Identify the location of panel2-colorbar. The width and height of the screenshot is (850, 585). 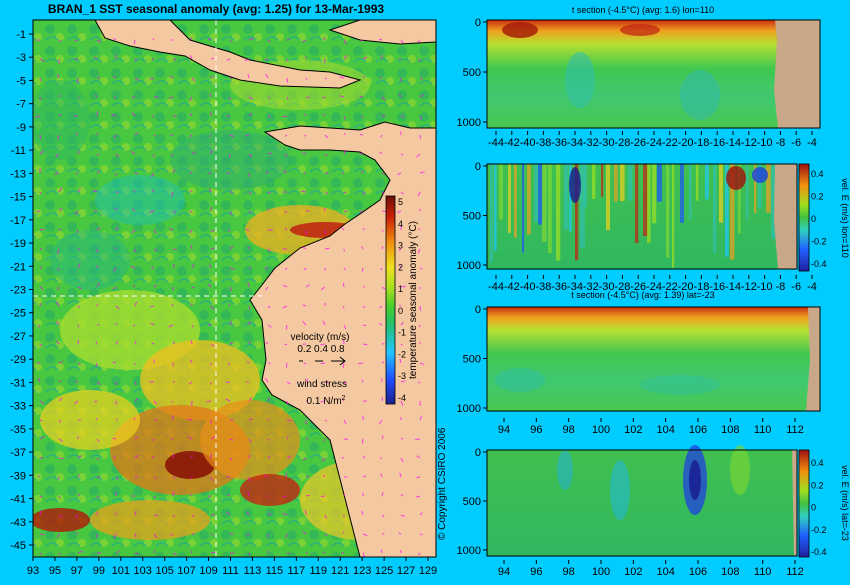
(804, 217).